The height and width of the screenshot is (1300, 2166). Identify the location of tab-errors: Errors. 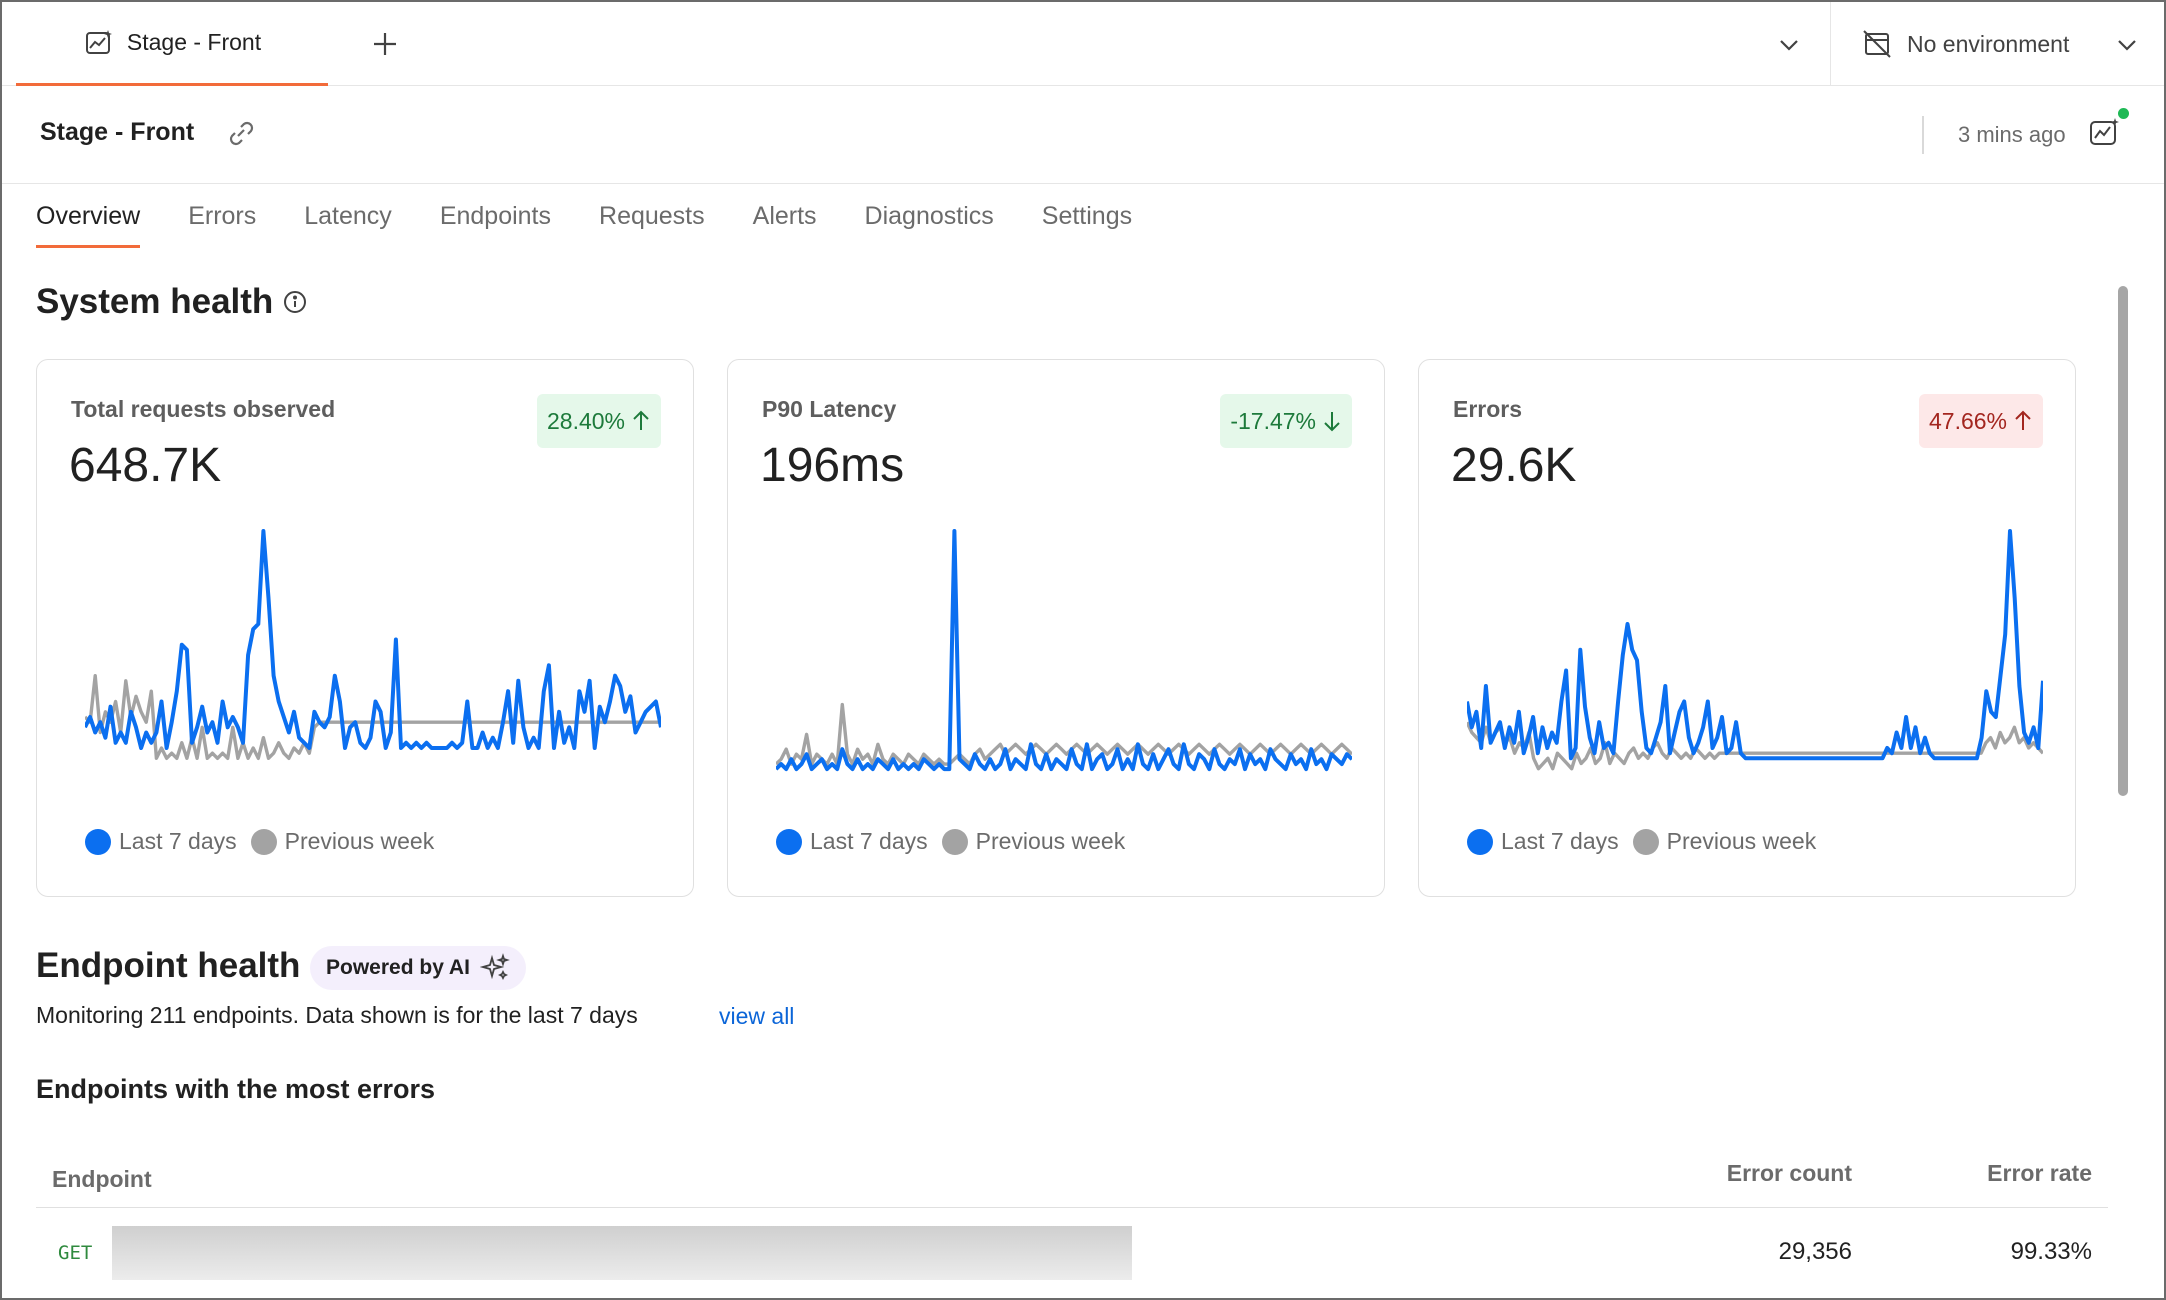
(222, 216).